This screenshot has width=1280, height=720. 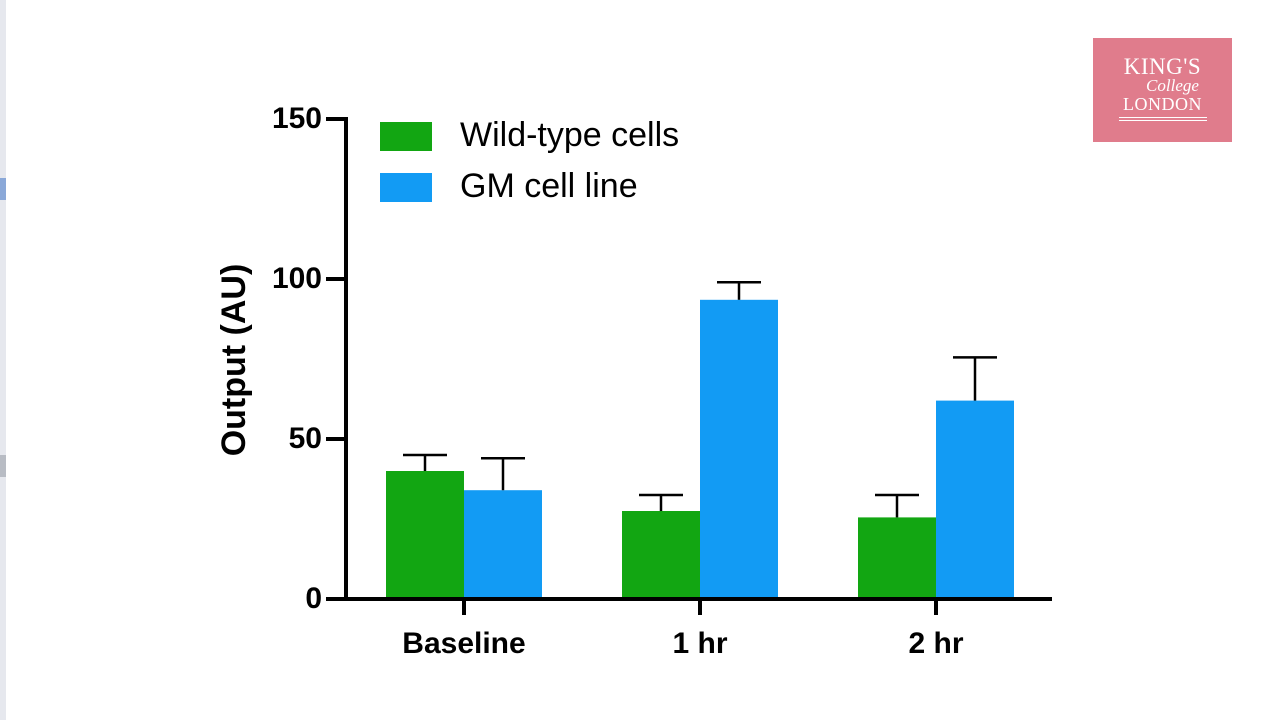 I want to click on legend-label: Wild-type cells, so click(x=569, y=135).